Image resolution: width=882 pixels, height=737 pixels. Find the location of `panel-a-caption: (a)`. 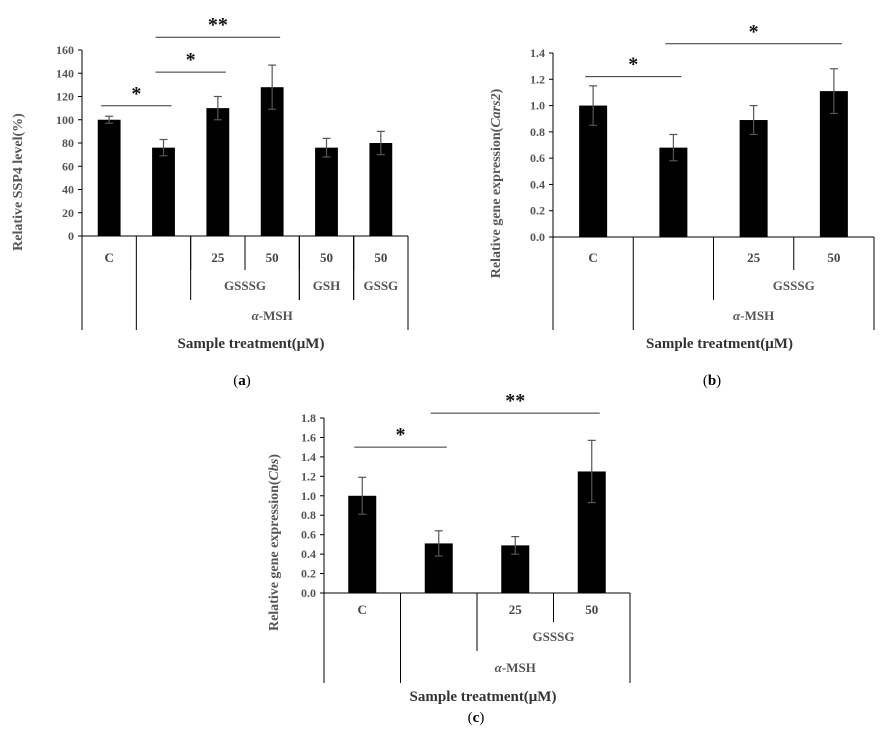

panel-a-caption: (a) is located at coordinates (242, 381).